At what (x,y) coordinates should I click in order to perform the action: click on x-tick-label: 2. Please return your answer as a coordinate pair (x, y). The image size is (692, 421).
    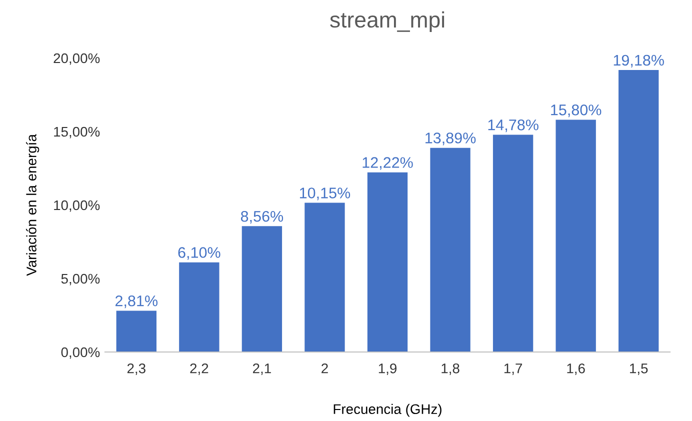
    Looking at the image, I should click on (325, 368).